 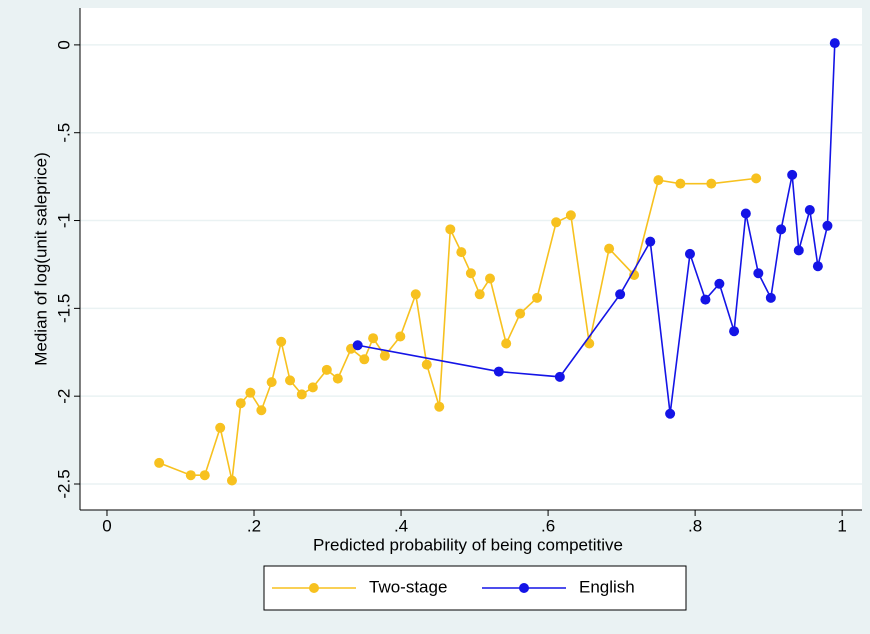 I want to click on x-tick-label: 1, so click(x=841, y=525).